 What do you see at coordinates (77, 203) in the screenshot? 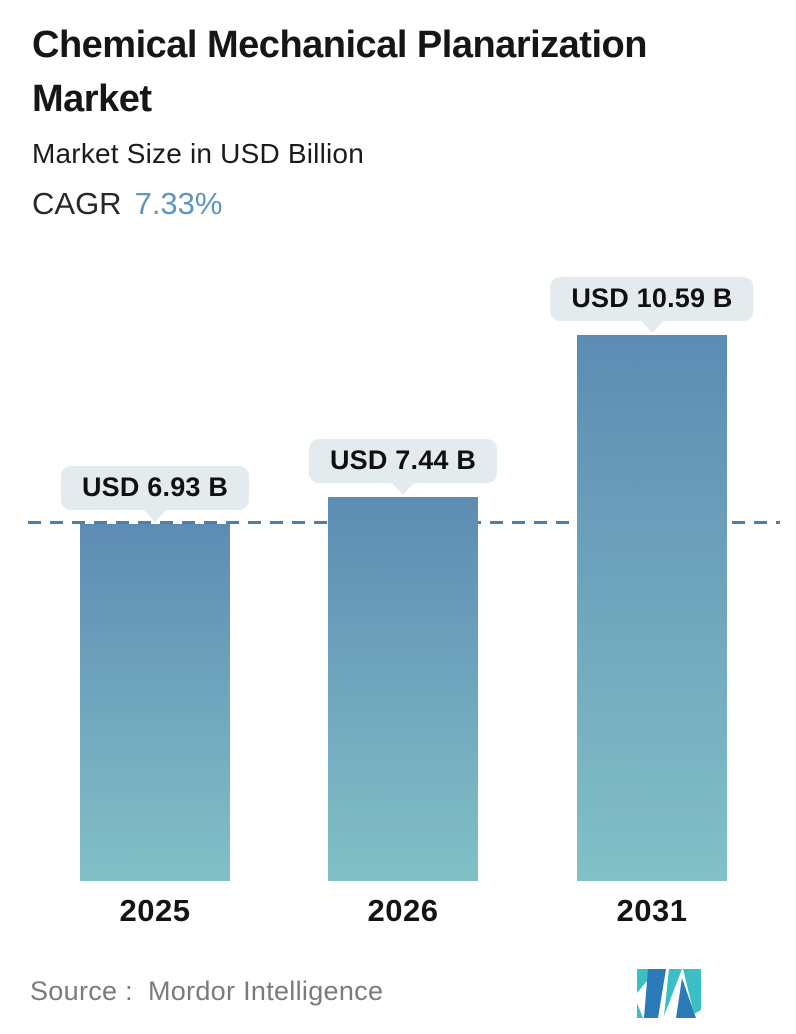
I see `cagr-label: CAGR` at bounding box center [77, 203].